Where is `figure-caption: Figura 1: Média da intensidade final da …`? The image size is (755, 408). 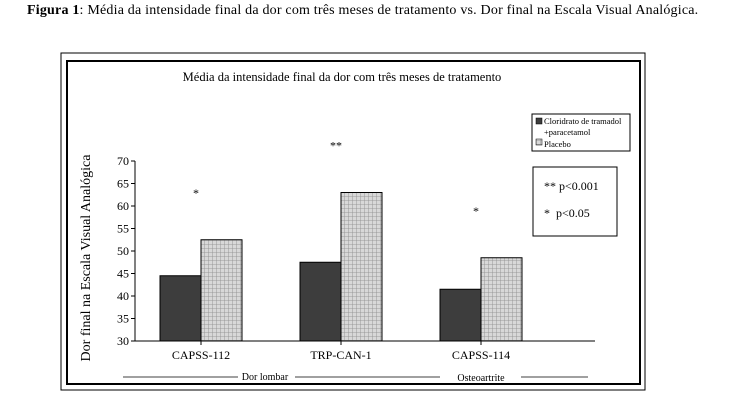 figure-caption: Figura 1: Média da intensidade final da … is located at coordinates (387, 10).